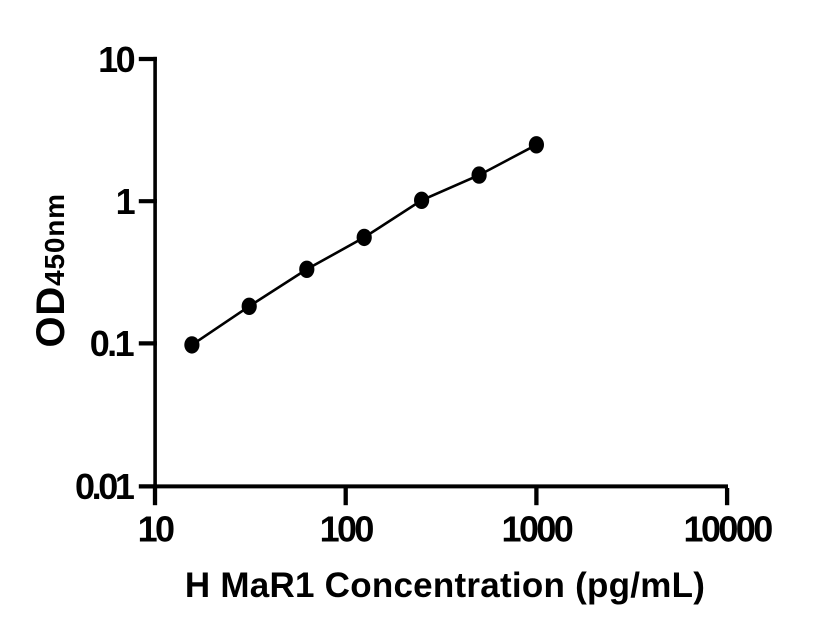 The width and height of the screenshot is (816, 640). Describe the element at coordinates (105, 486) in the screenshot. I see `svg-text: 0.01` at that location.